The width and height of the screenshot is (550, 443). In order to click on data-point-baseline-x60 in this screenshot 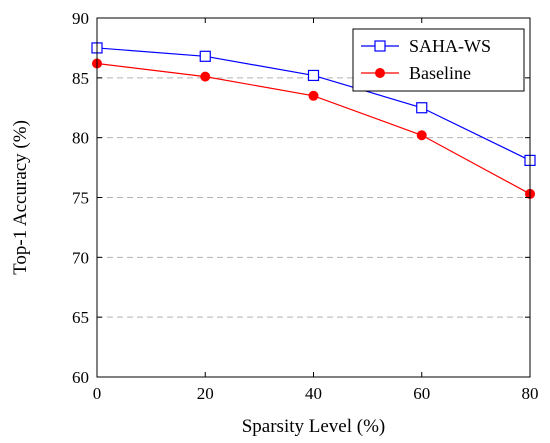, I will do `click(421, 135)`.